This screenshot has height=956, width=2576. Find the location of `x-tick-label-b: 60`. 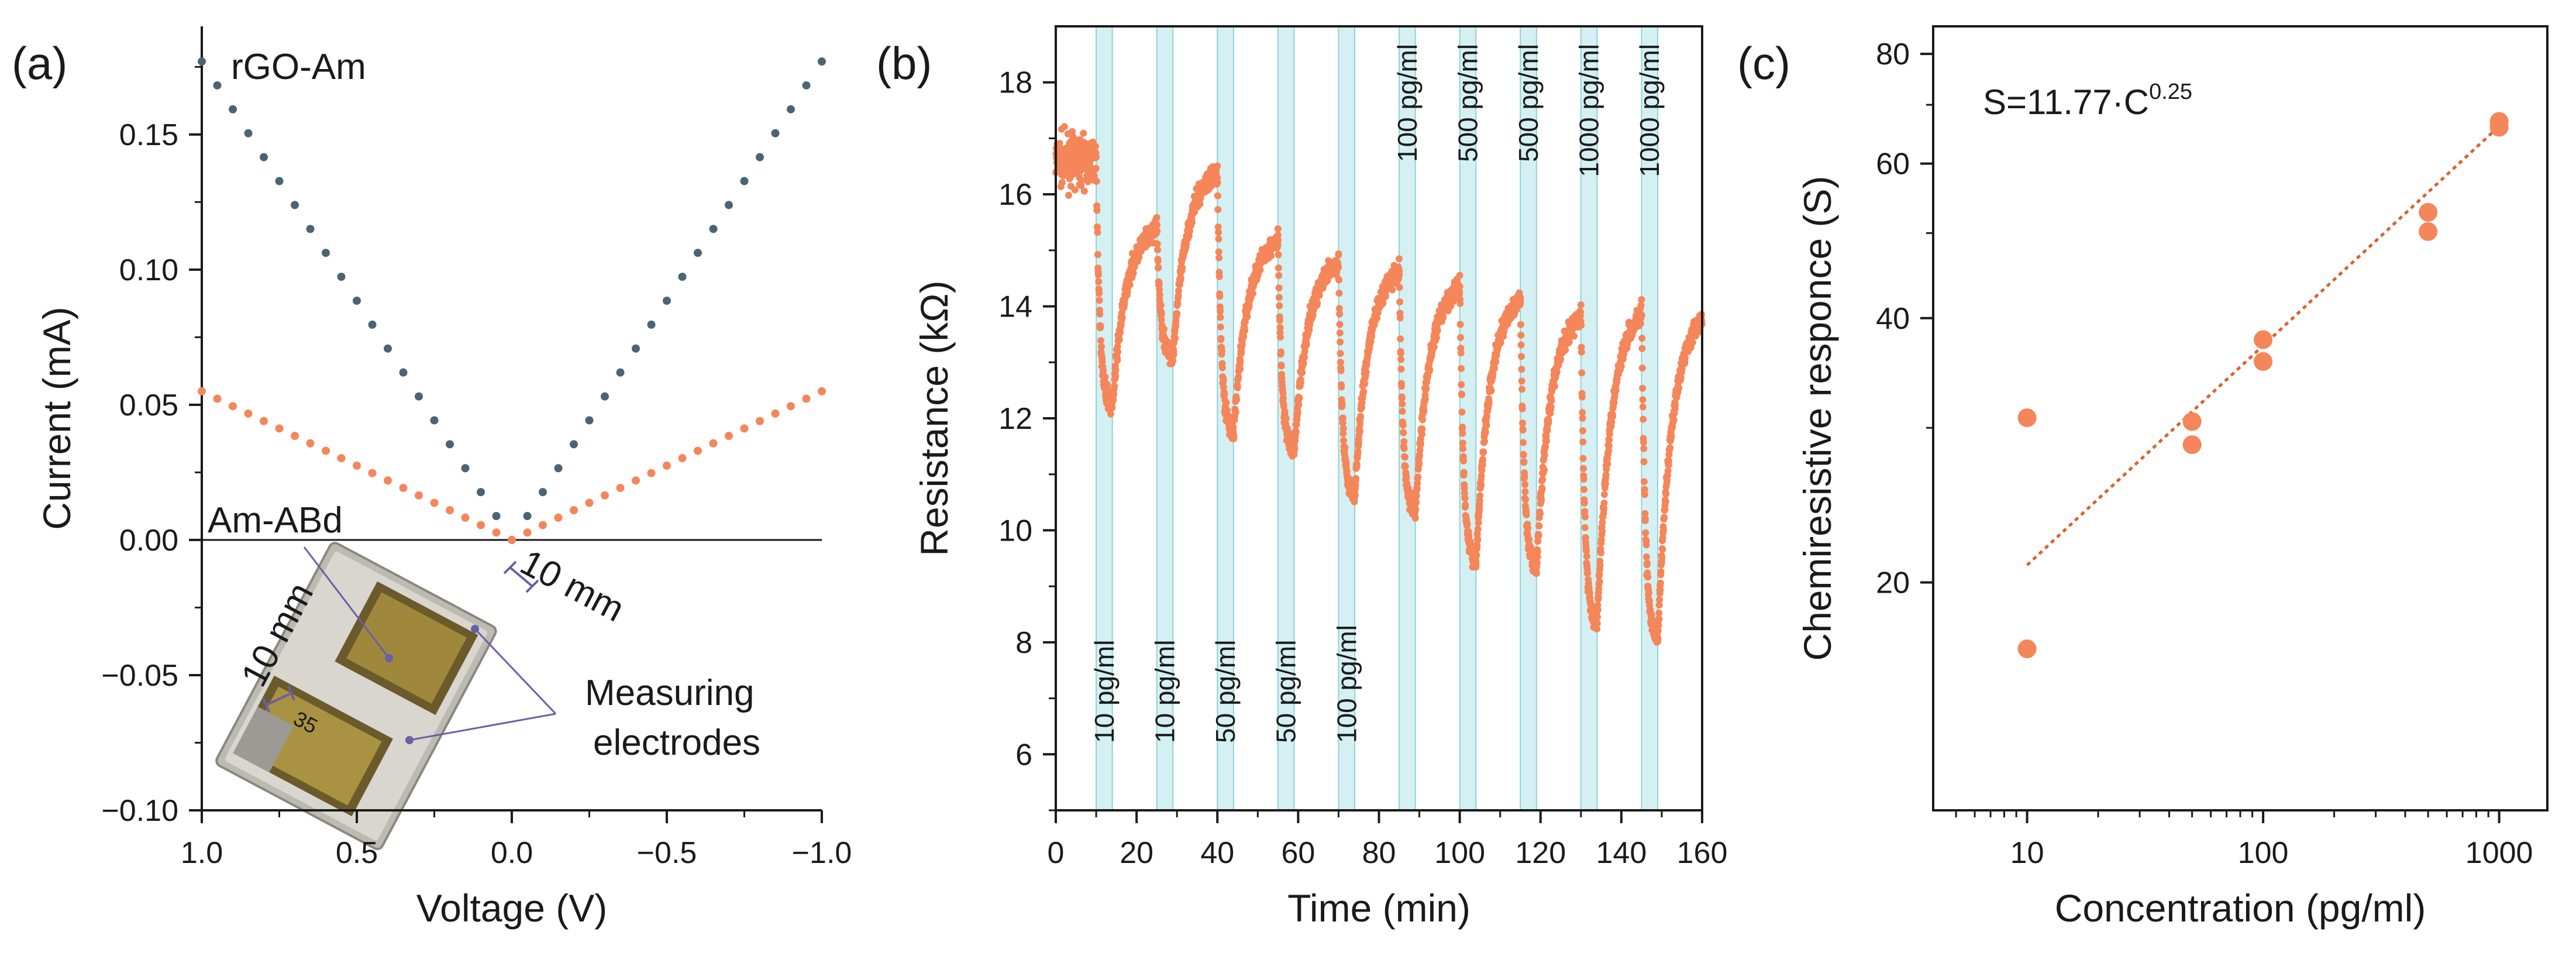

x-tick-label-b: 60 is located at coordinates (1298, 853).